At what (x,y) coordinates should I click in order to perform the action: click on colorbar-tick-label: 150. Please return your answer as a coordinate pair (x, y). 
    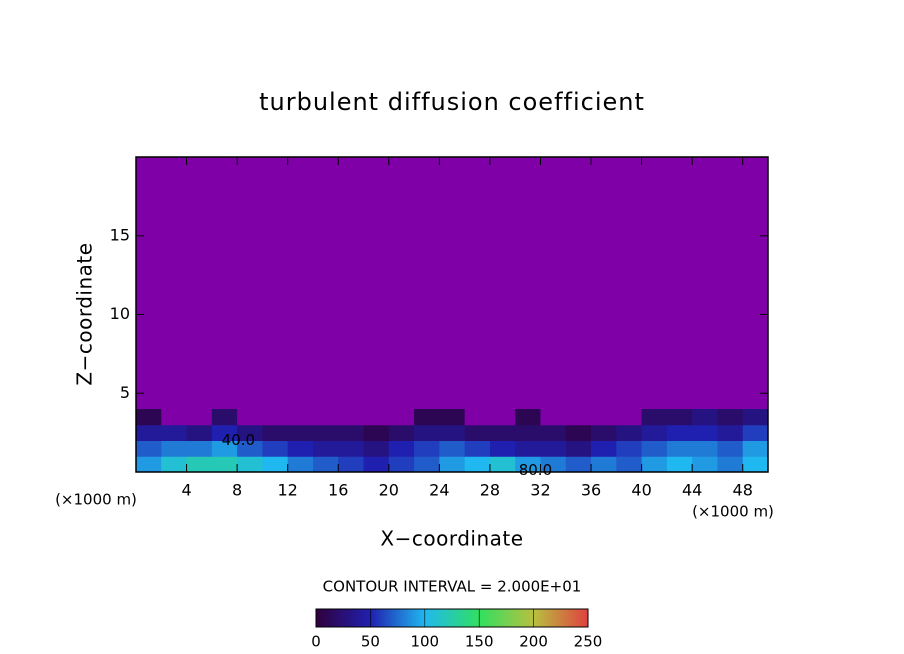
    Looking at the image, I should click on (479, 642).